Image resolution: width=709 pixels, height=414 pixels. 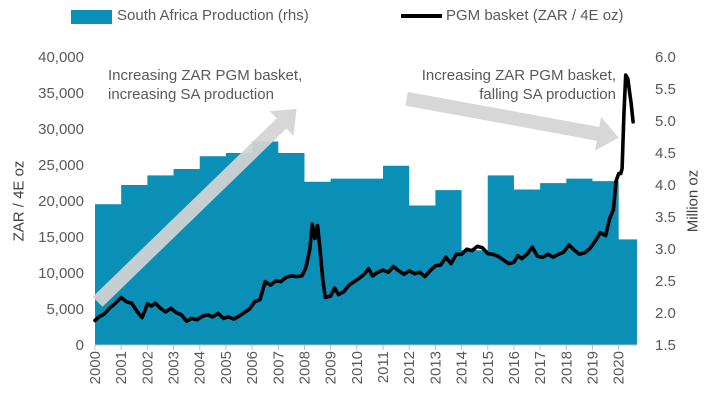 I want to click on left-axis-tick-label: 30,000, so click(x=61, y=129).